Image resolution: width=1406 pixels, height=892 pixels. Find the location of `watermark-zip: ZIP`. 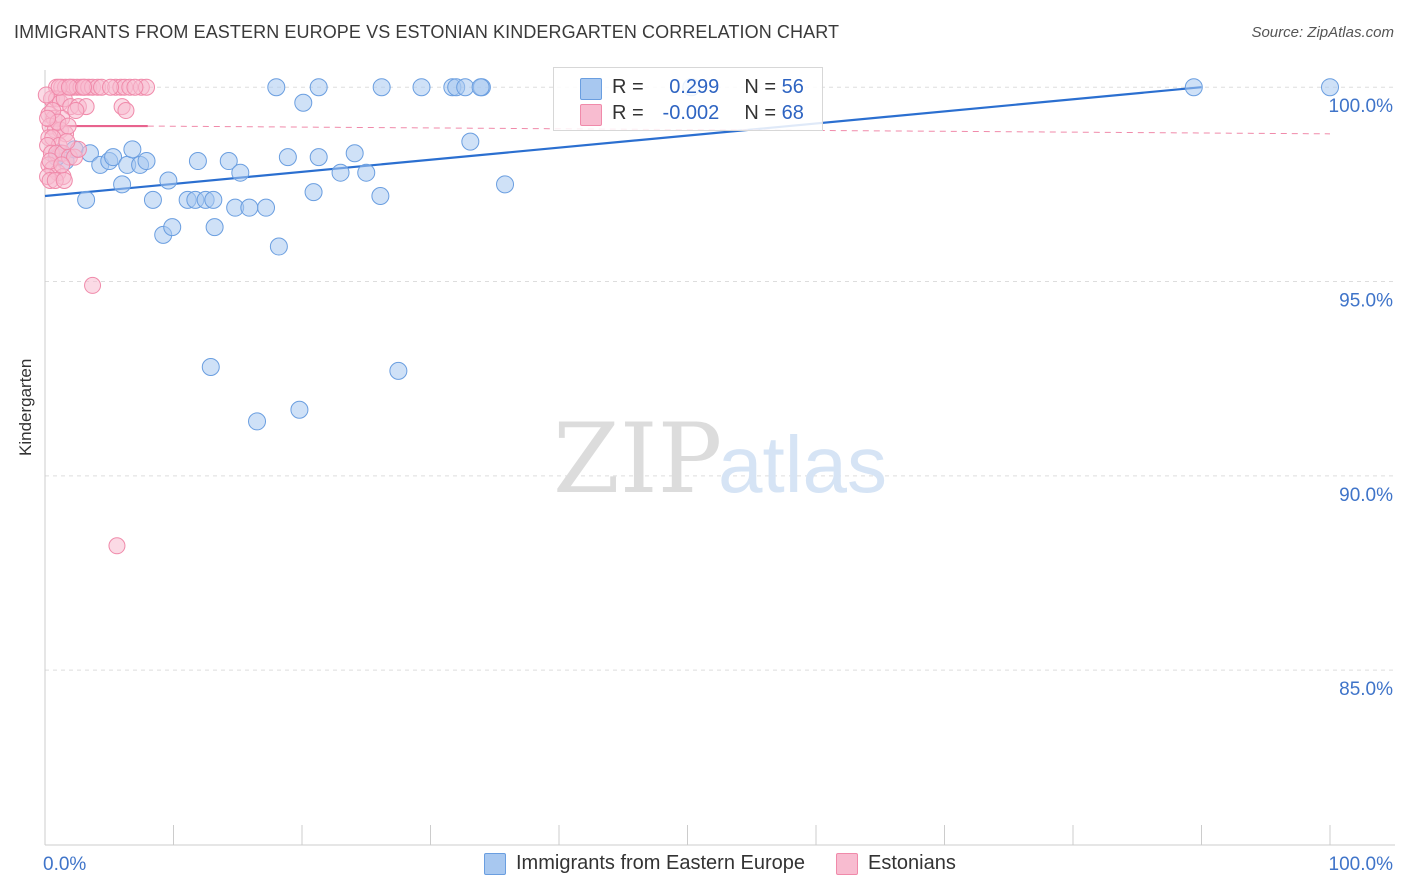

watermark-zip: ZIP is located at coordinates (637, 459).